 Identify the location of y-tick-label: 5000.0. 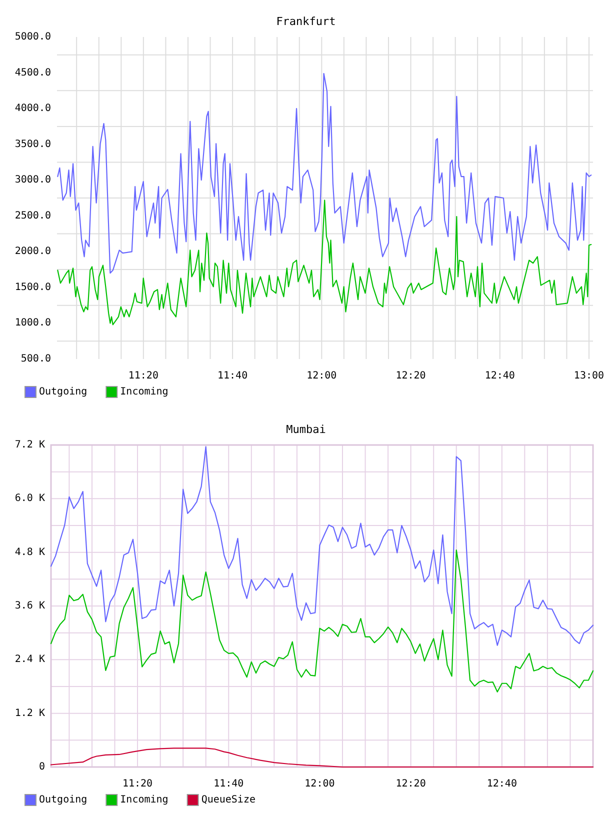
(32, 37).